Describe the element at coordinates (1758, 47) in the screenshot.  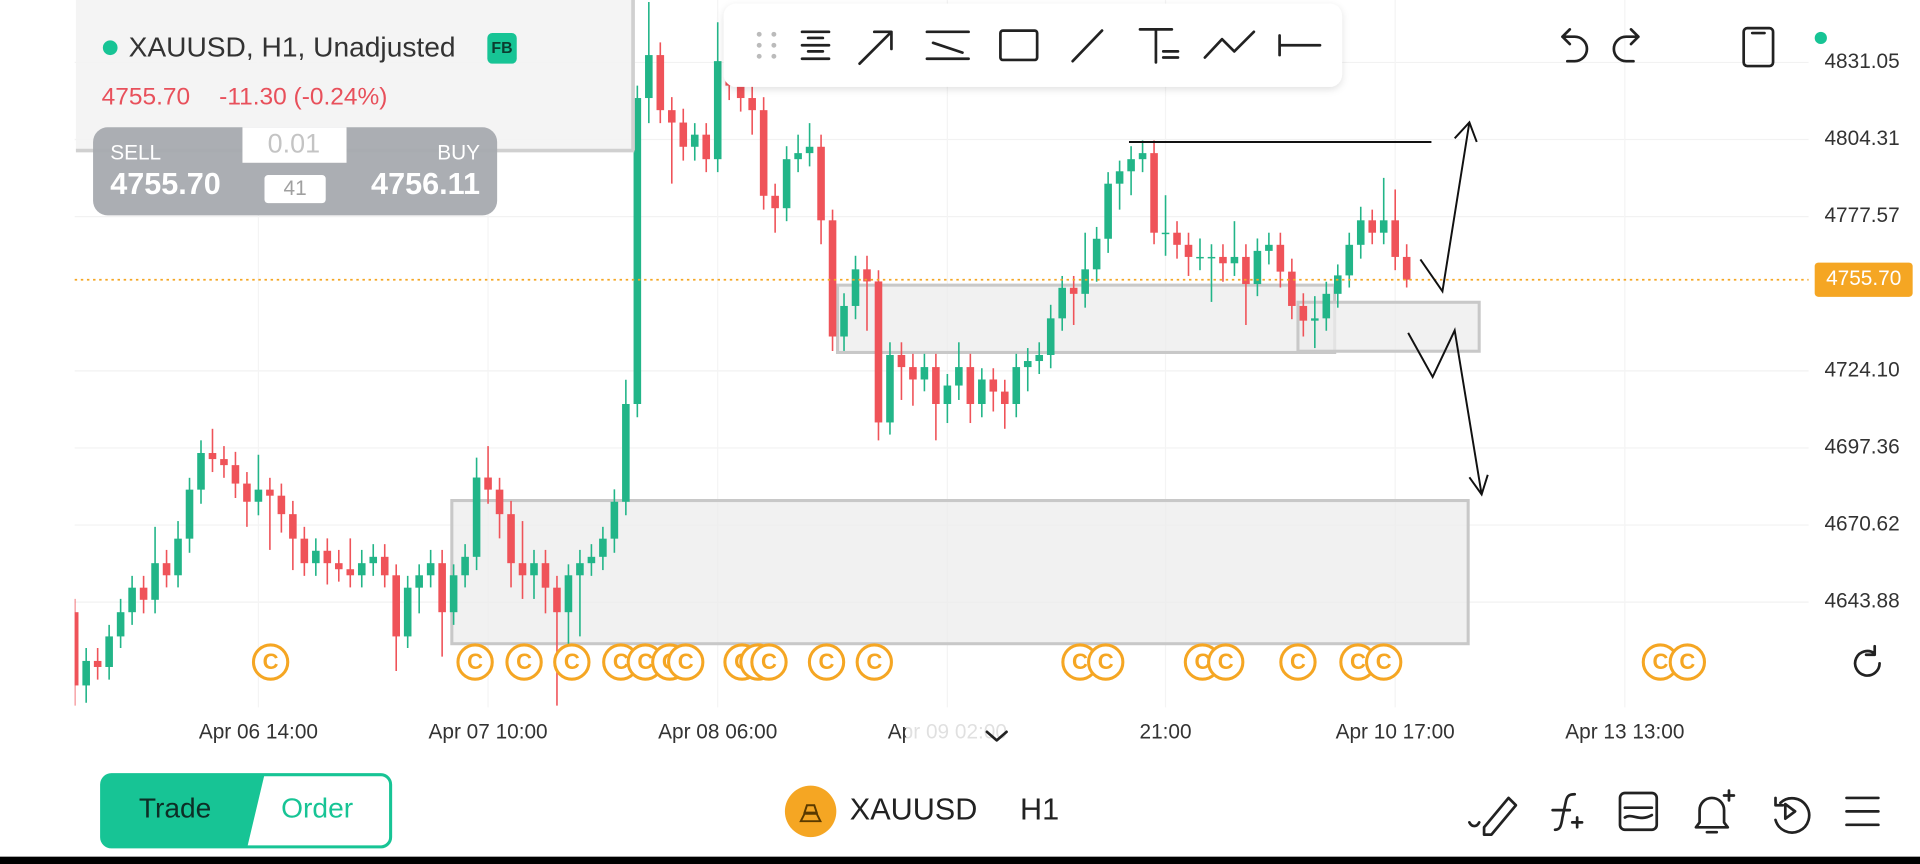
I see `layout-toggle` at that location.